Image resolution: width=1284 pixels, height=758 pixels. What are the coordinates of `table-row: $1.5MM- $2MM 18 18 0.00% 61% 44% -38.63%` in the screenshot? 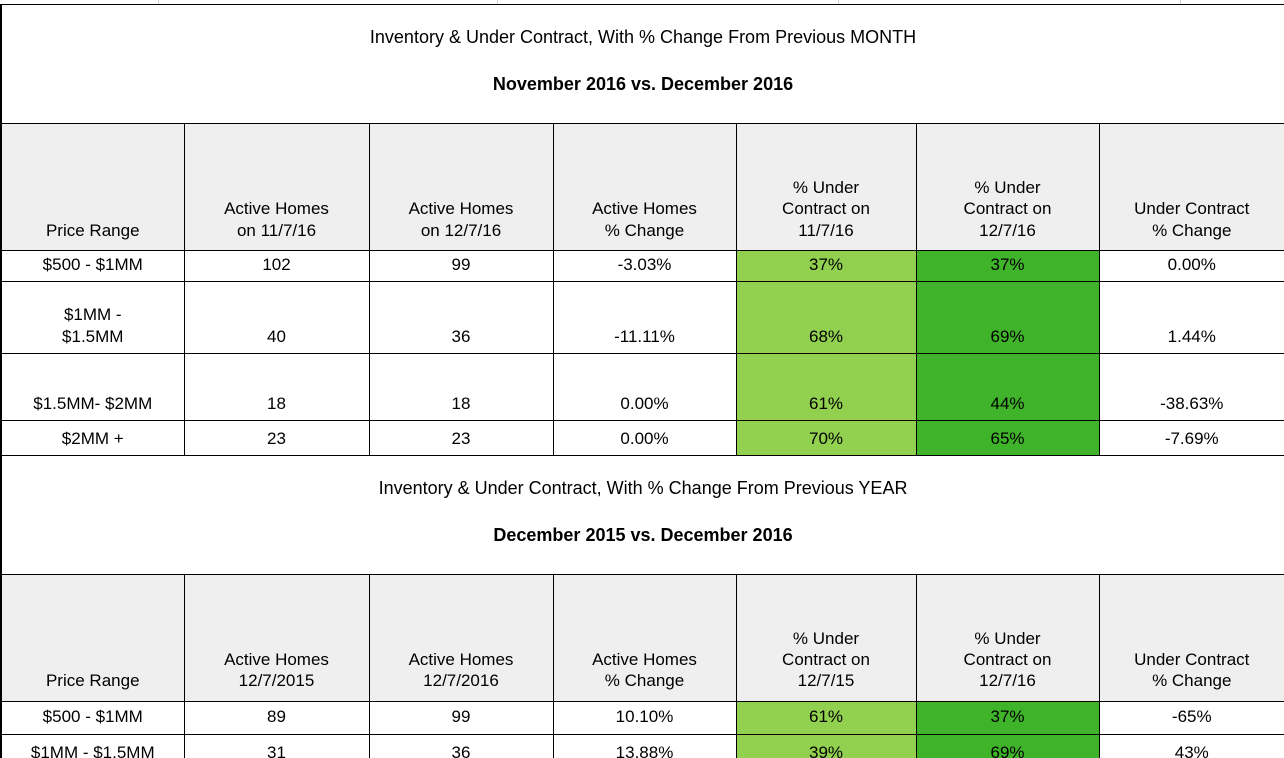 It's located at (642, 386).